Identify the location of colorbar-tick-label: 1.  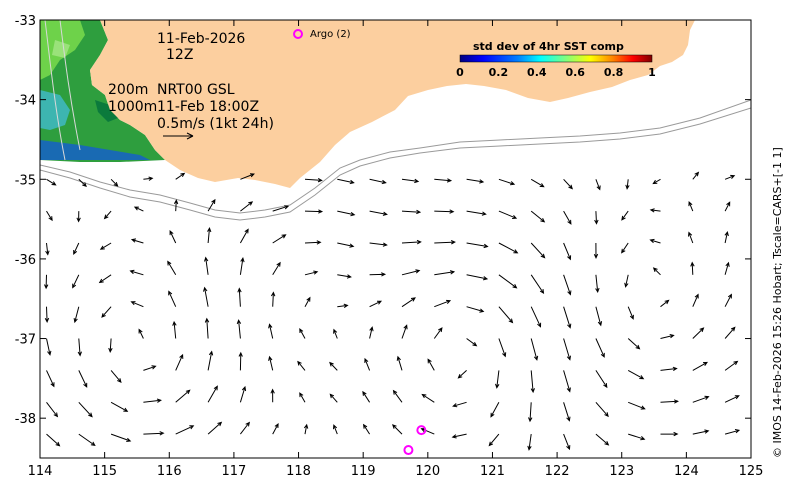
(652, 72).